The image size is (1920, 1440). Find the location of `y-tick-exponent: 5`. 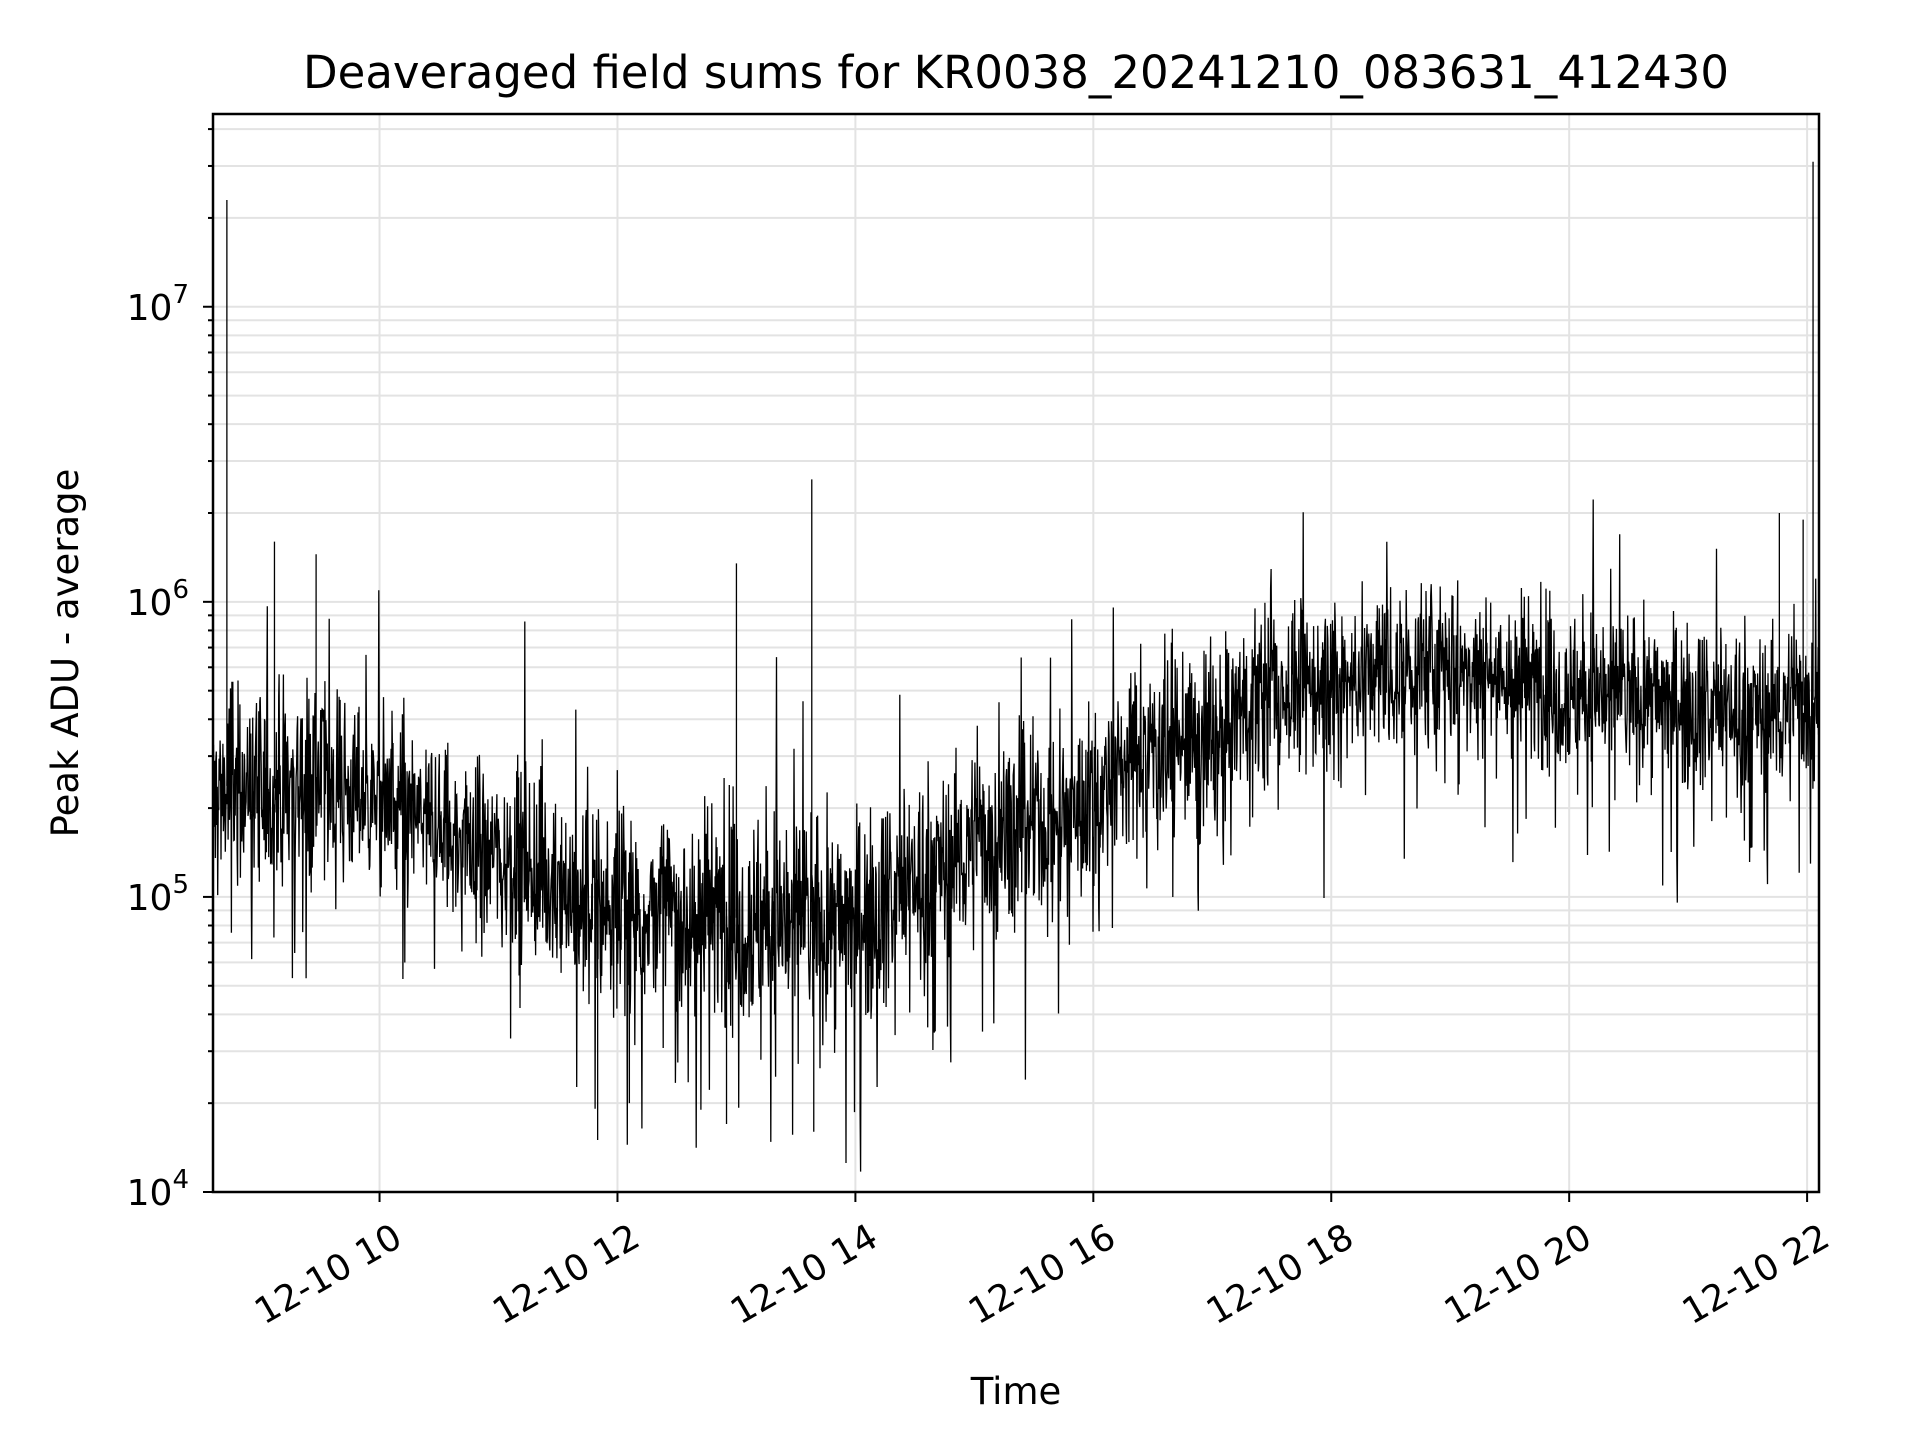

y-tick-exponent: 5 is located at coordinates (180, 885).